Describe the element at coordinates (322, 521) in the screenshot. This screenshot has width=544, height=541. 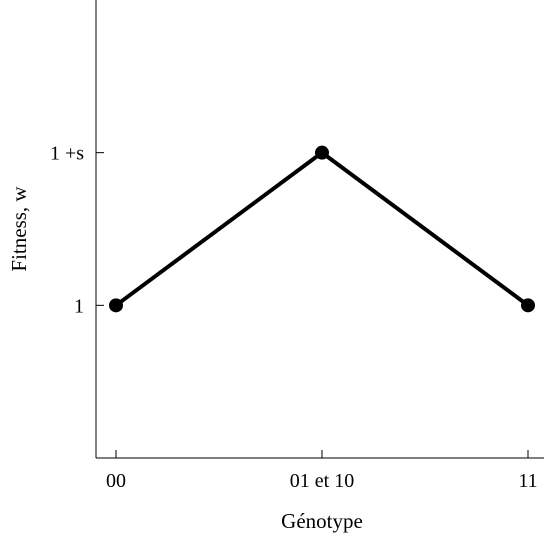
I see `x-axis-title: Génotype` at that location.